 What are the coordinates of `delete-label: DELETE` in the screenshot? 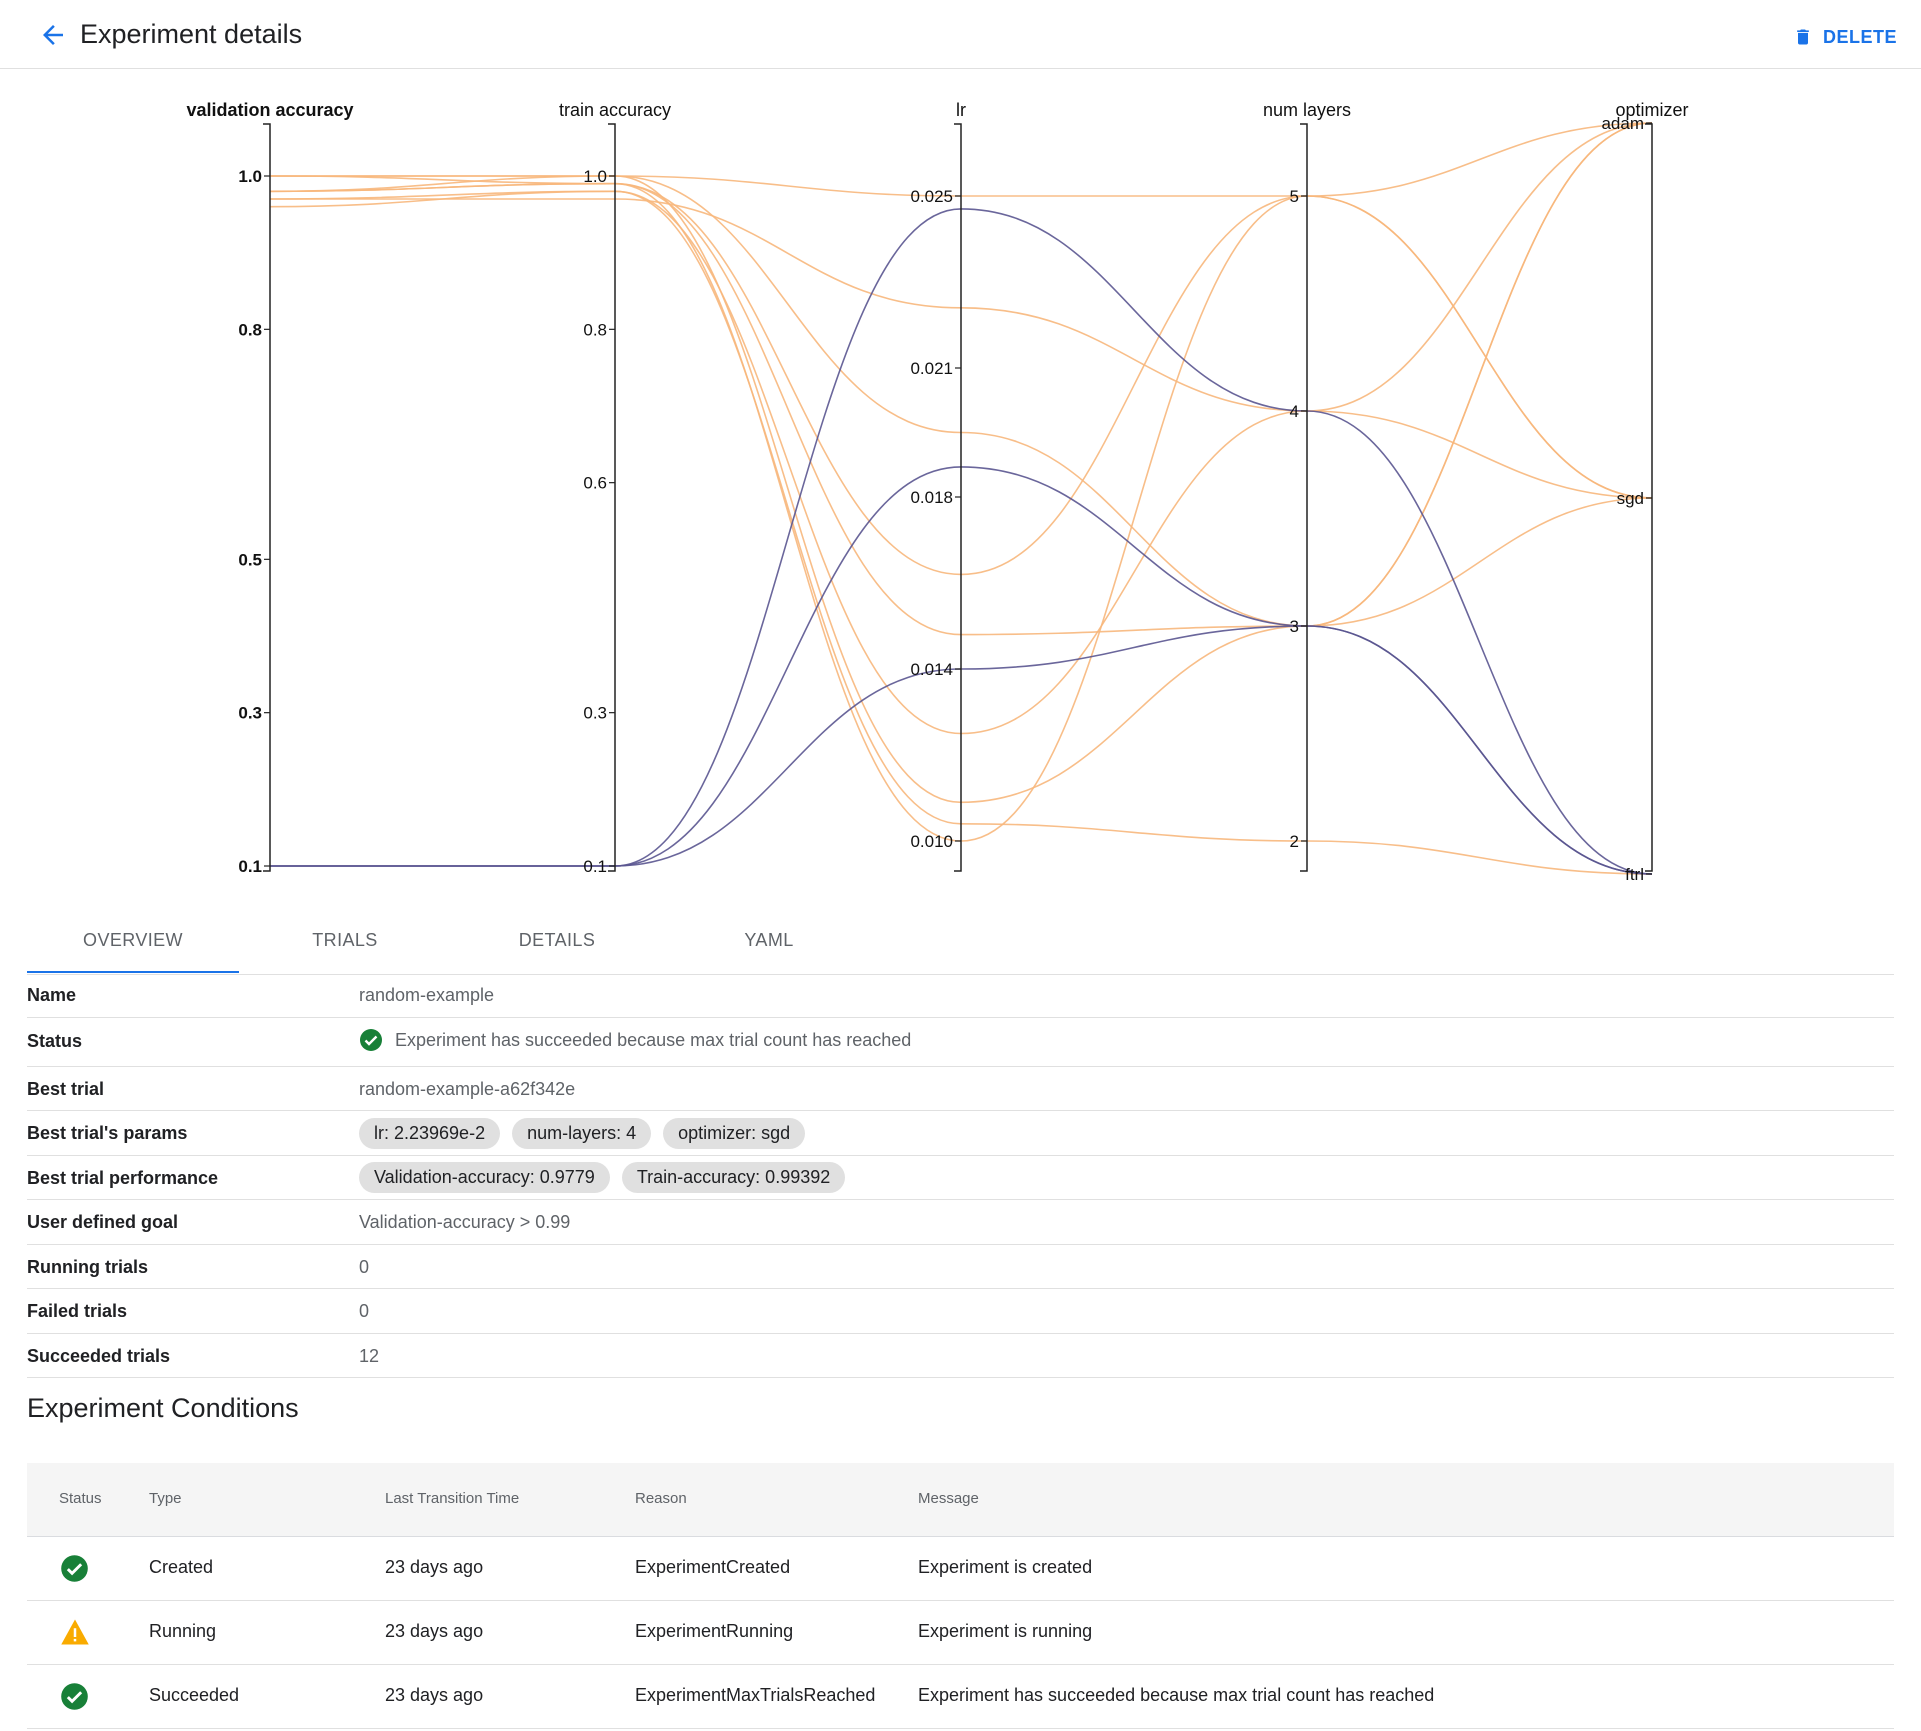 It's located at (1859, 36).